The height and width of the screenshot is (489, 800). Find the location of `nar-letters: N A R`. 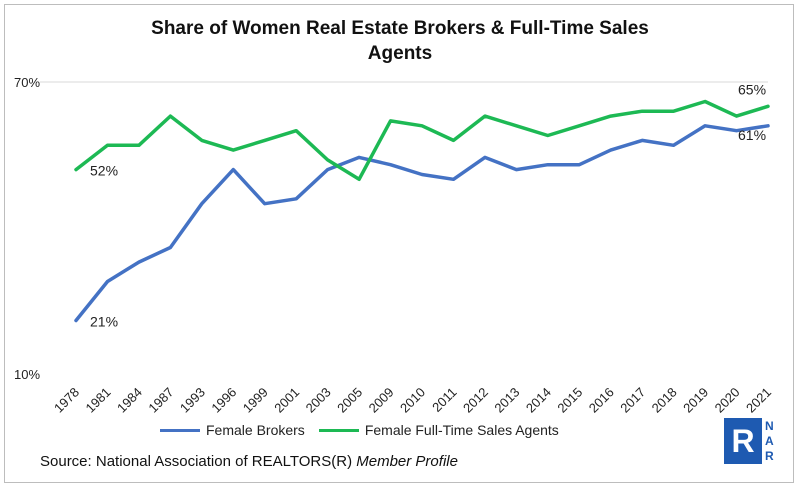

nar-letters: N A R is located at coordinates (769, 441).